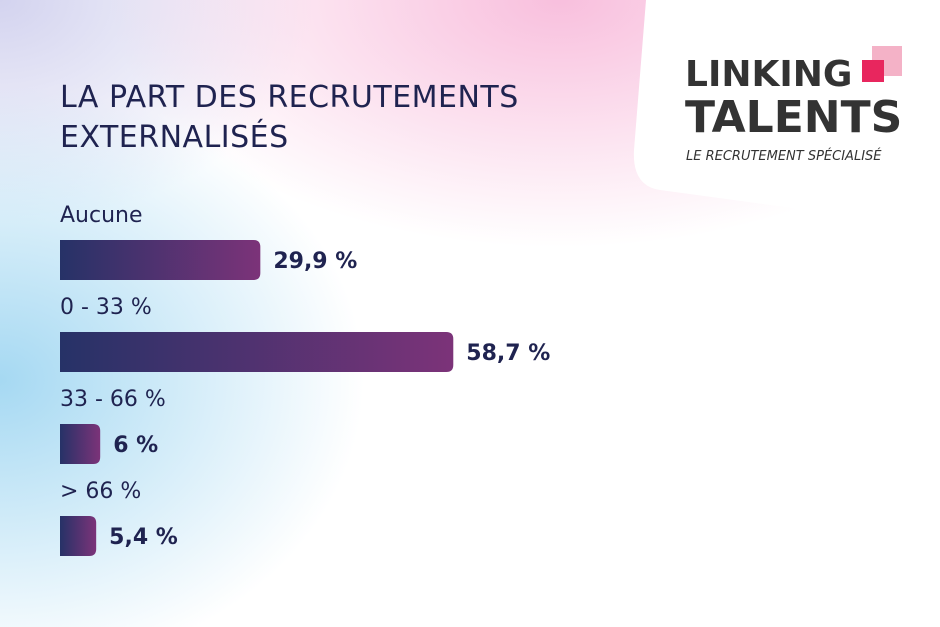  What do you see at coordinates (113, 399) in the screenshot?
I see `category-label: 33 - 66 %` at bounding box center [113, 399].